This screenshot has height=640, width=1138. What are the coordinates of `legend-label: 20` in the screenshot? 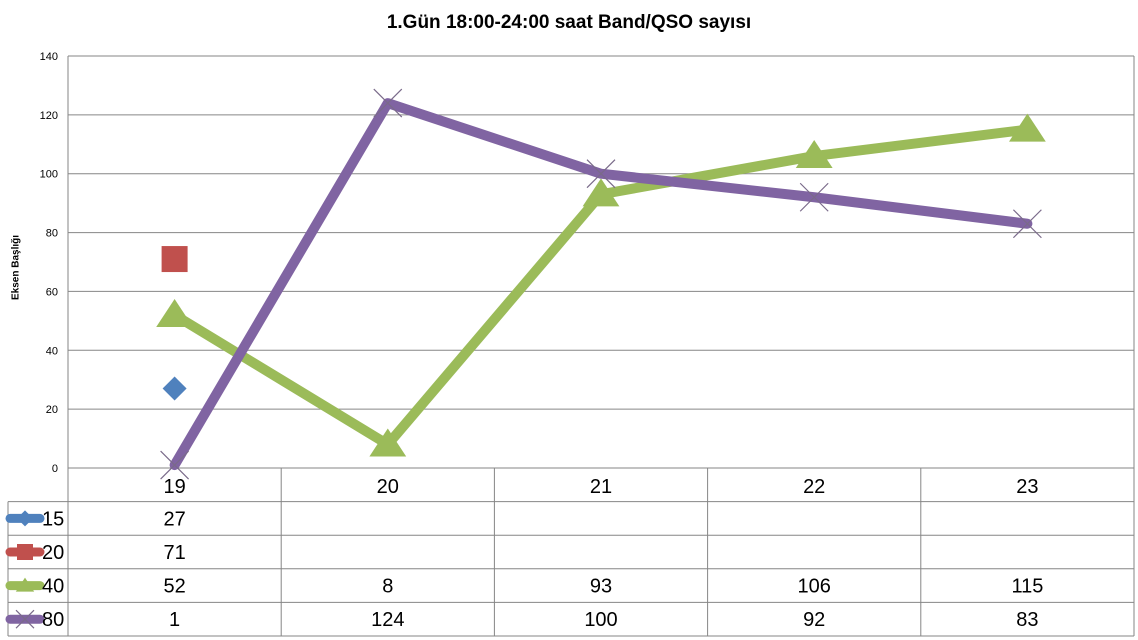 It's located at (53, 553).